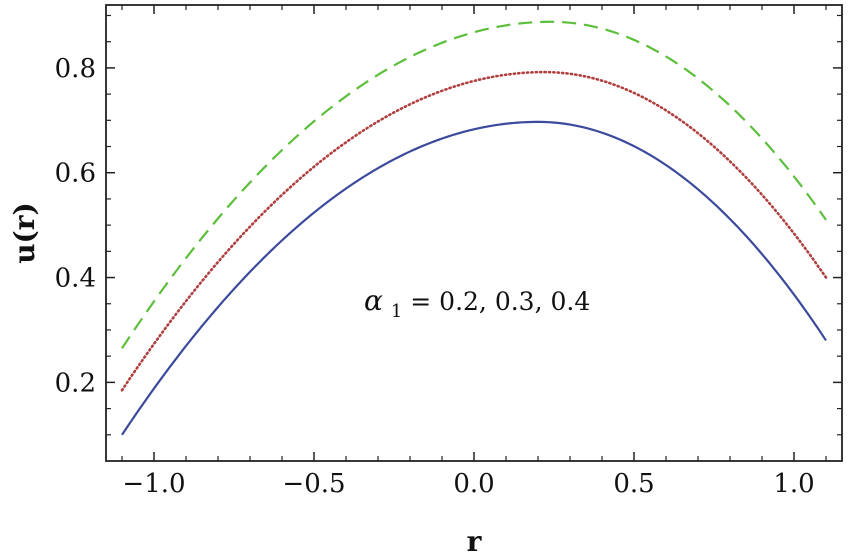  I want to click on y-tick-label: 0.6, so click(75, 174).